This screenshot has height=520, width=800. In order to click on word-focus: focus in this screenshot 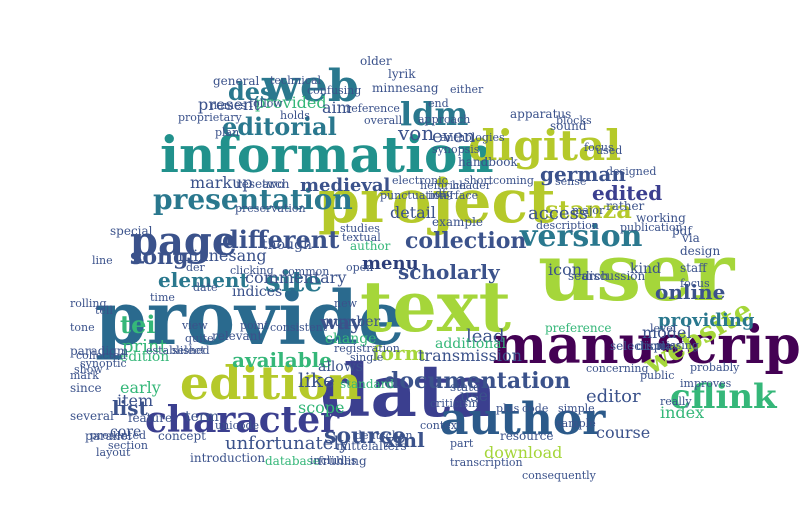, I will do `click(695, 283)`.